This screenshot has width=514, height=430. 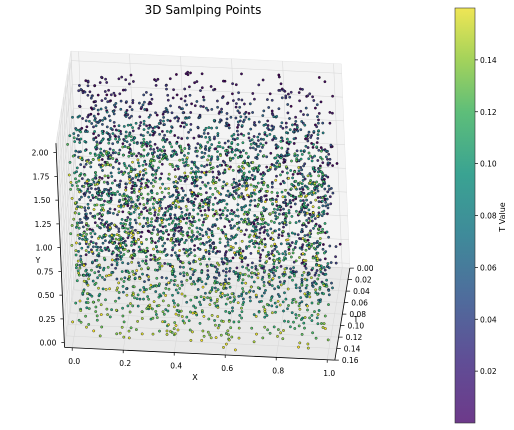 What do you see at coordinates (278, 370) in the screenshot?
I see `tick-label: 0.8` at bounding box center [278, 370].